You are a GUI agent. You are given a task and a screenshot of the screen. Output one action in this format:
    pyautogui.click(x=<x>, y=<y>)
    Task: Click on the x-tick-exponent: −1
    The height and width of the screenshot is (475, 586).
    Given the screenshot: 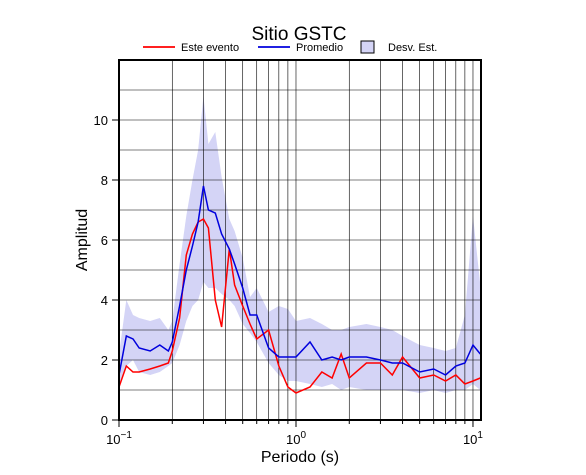 What is the action you would take?
    pyautogui.click(x=127, y=435)
    